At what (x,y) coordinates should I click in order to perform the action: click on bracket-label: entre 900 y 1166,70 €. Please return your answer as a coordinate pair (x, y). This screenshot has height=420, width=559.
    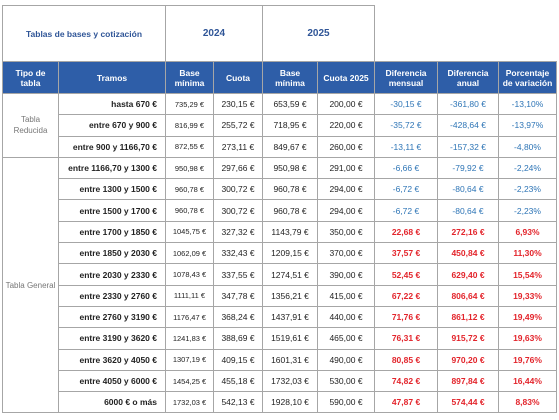
    Looking at the image, I should click on (112, 146).